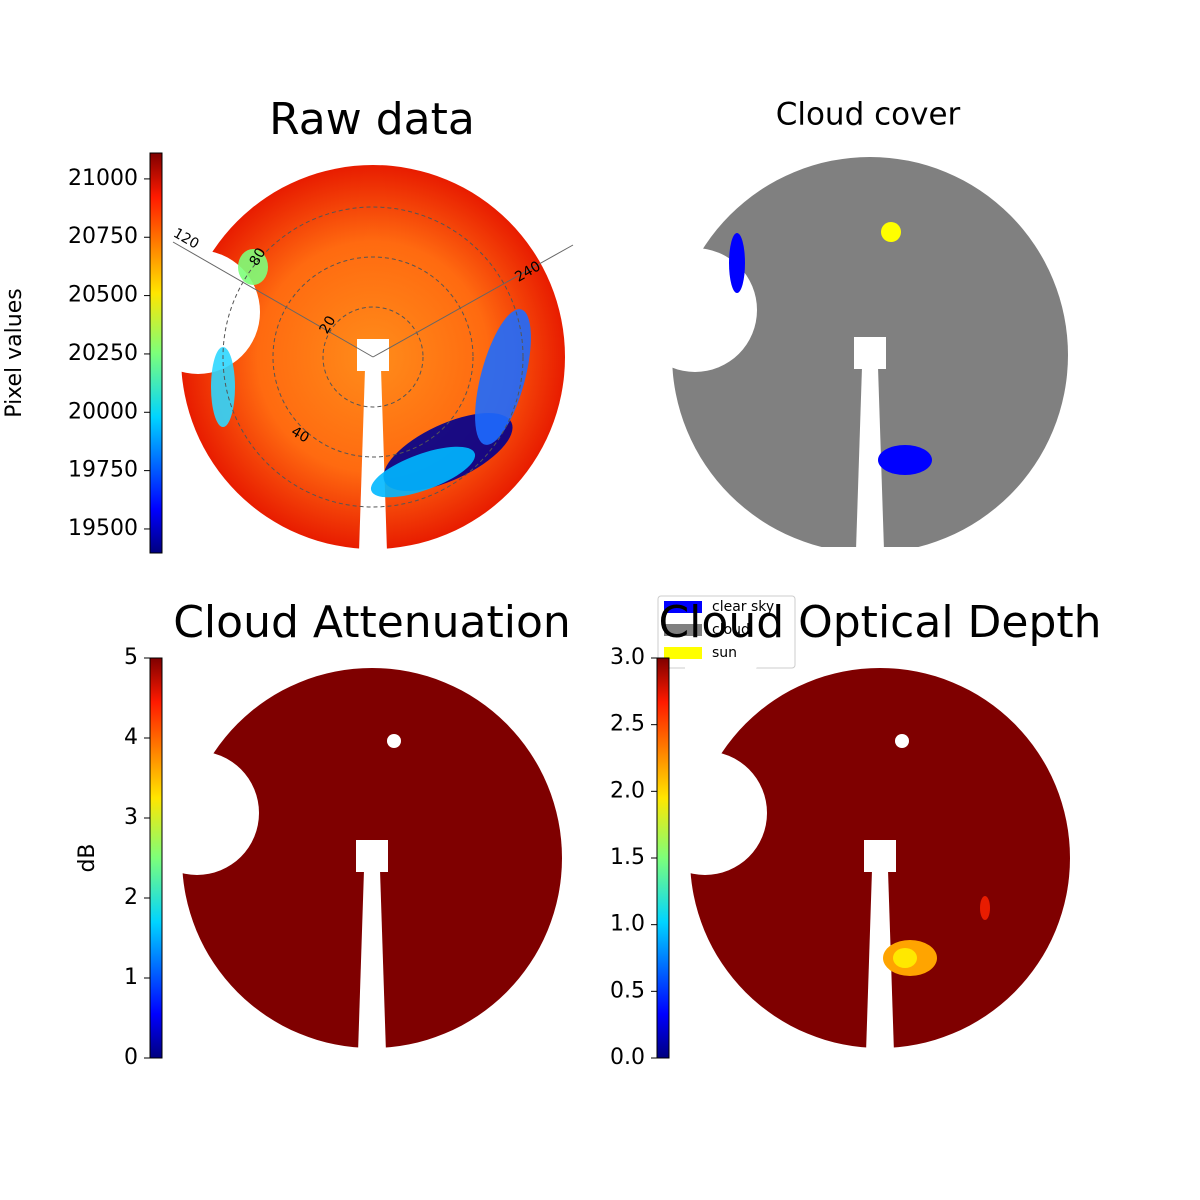 The height and width of the screenshot is (1200, 1200). I want to click on polar-label: 80, so click(258, 256).